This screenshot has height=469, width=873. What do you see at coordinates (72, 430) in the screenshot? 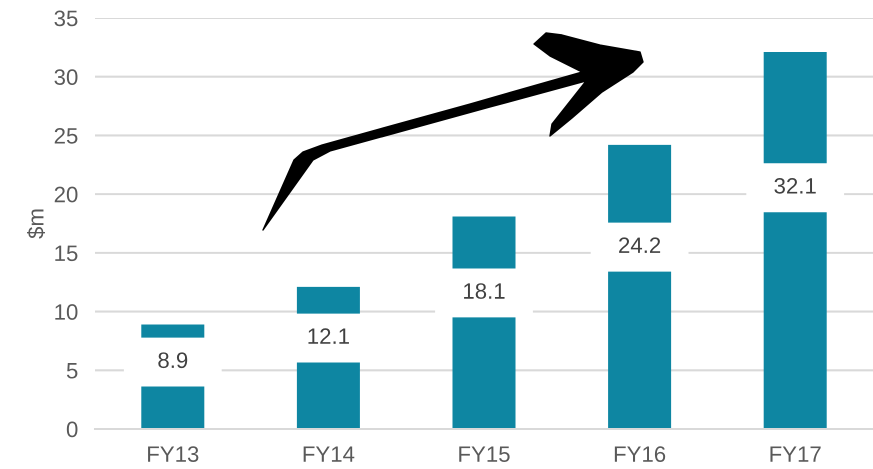
I see `y-tick-label: 0` at bounding box center [72, 430].